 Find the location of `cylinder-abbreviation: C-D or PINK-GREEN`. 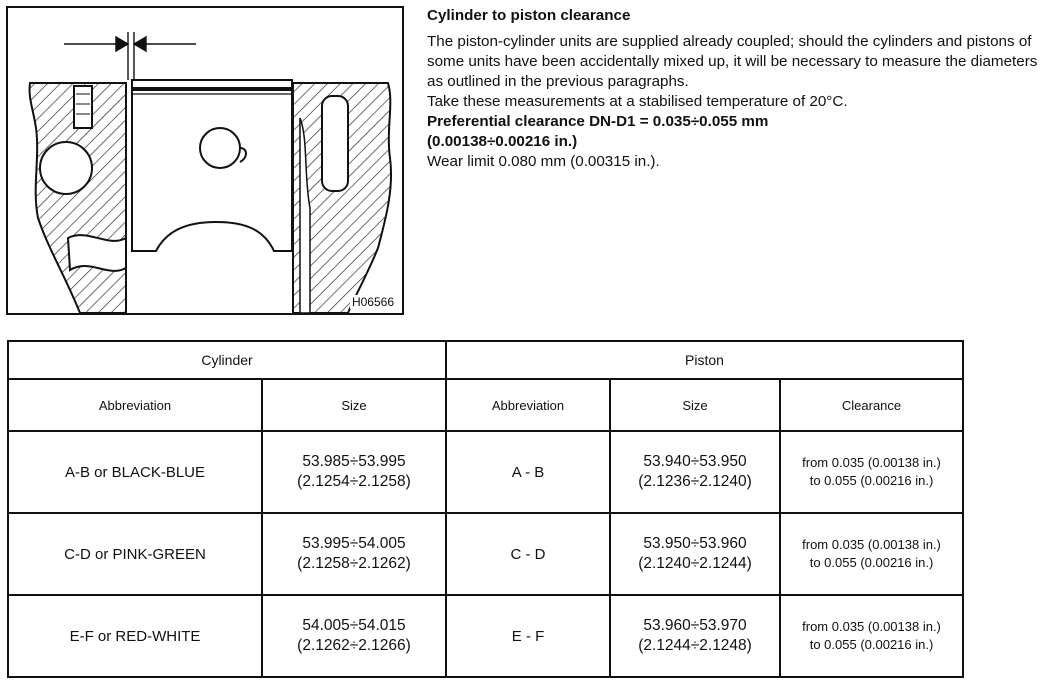

cylinder-abbreviation: C-D or PINK-GREEN is located at coordinates (135, 554).